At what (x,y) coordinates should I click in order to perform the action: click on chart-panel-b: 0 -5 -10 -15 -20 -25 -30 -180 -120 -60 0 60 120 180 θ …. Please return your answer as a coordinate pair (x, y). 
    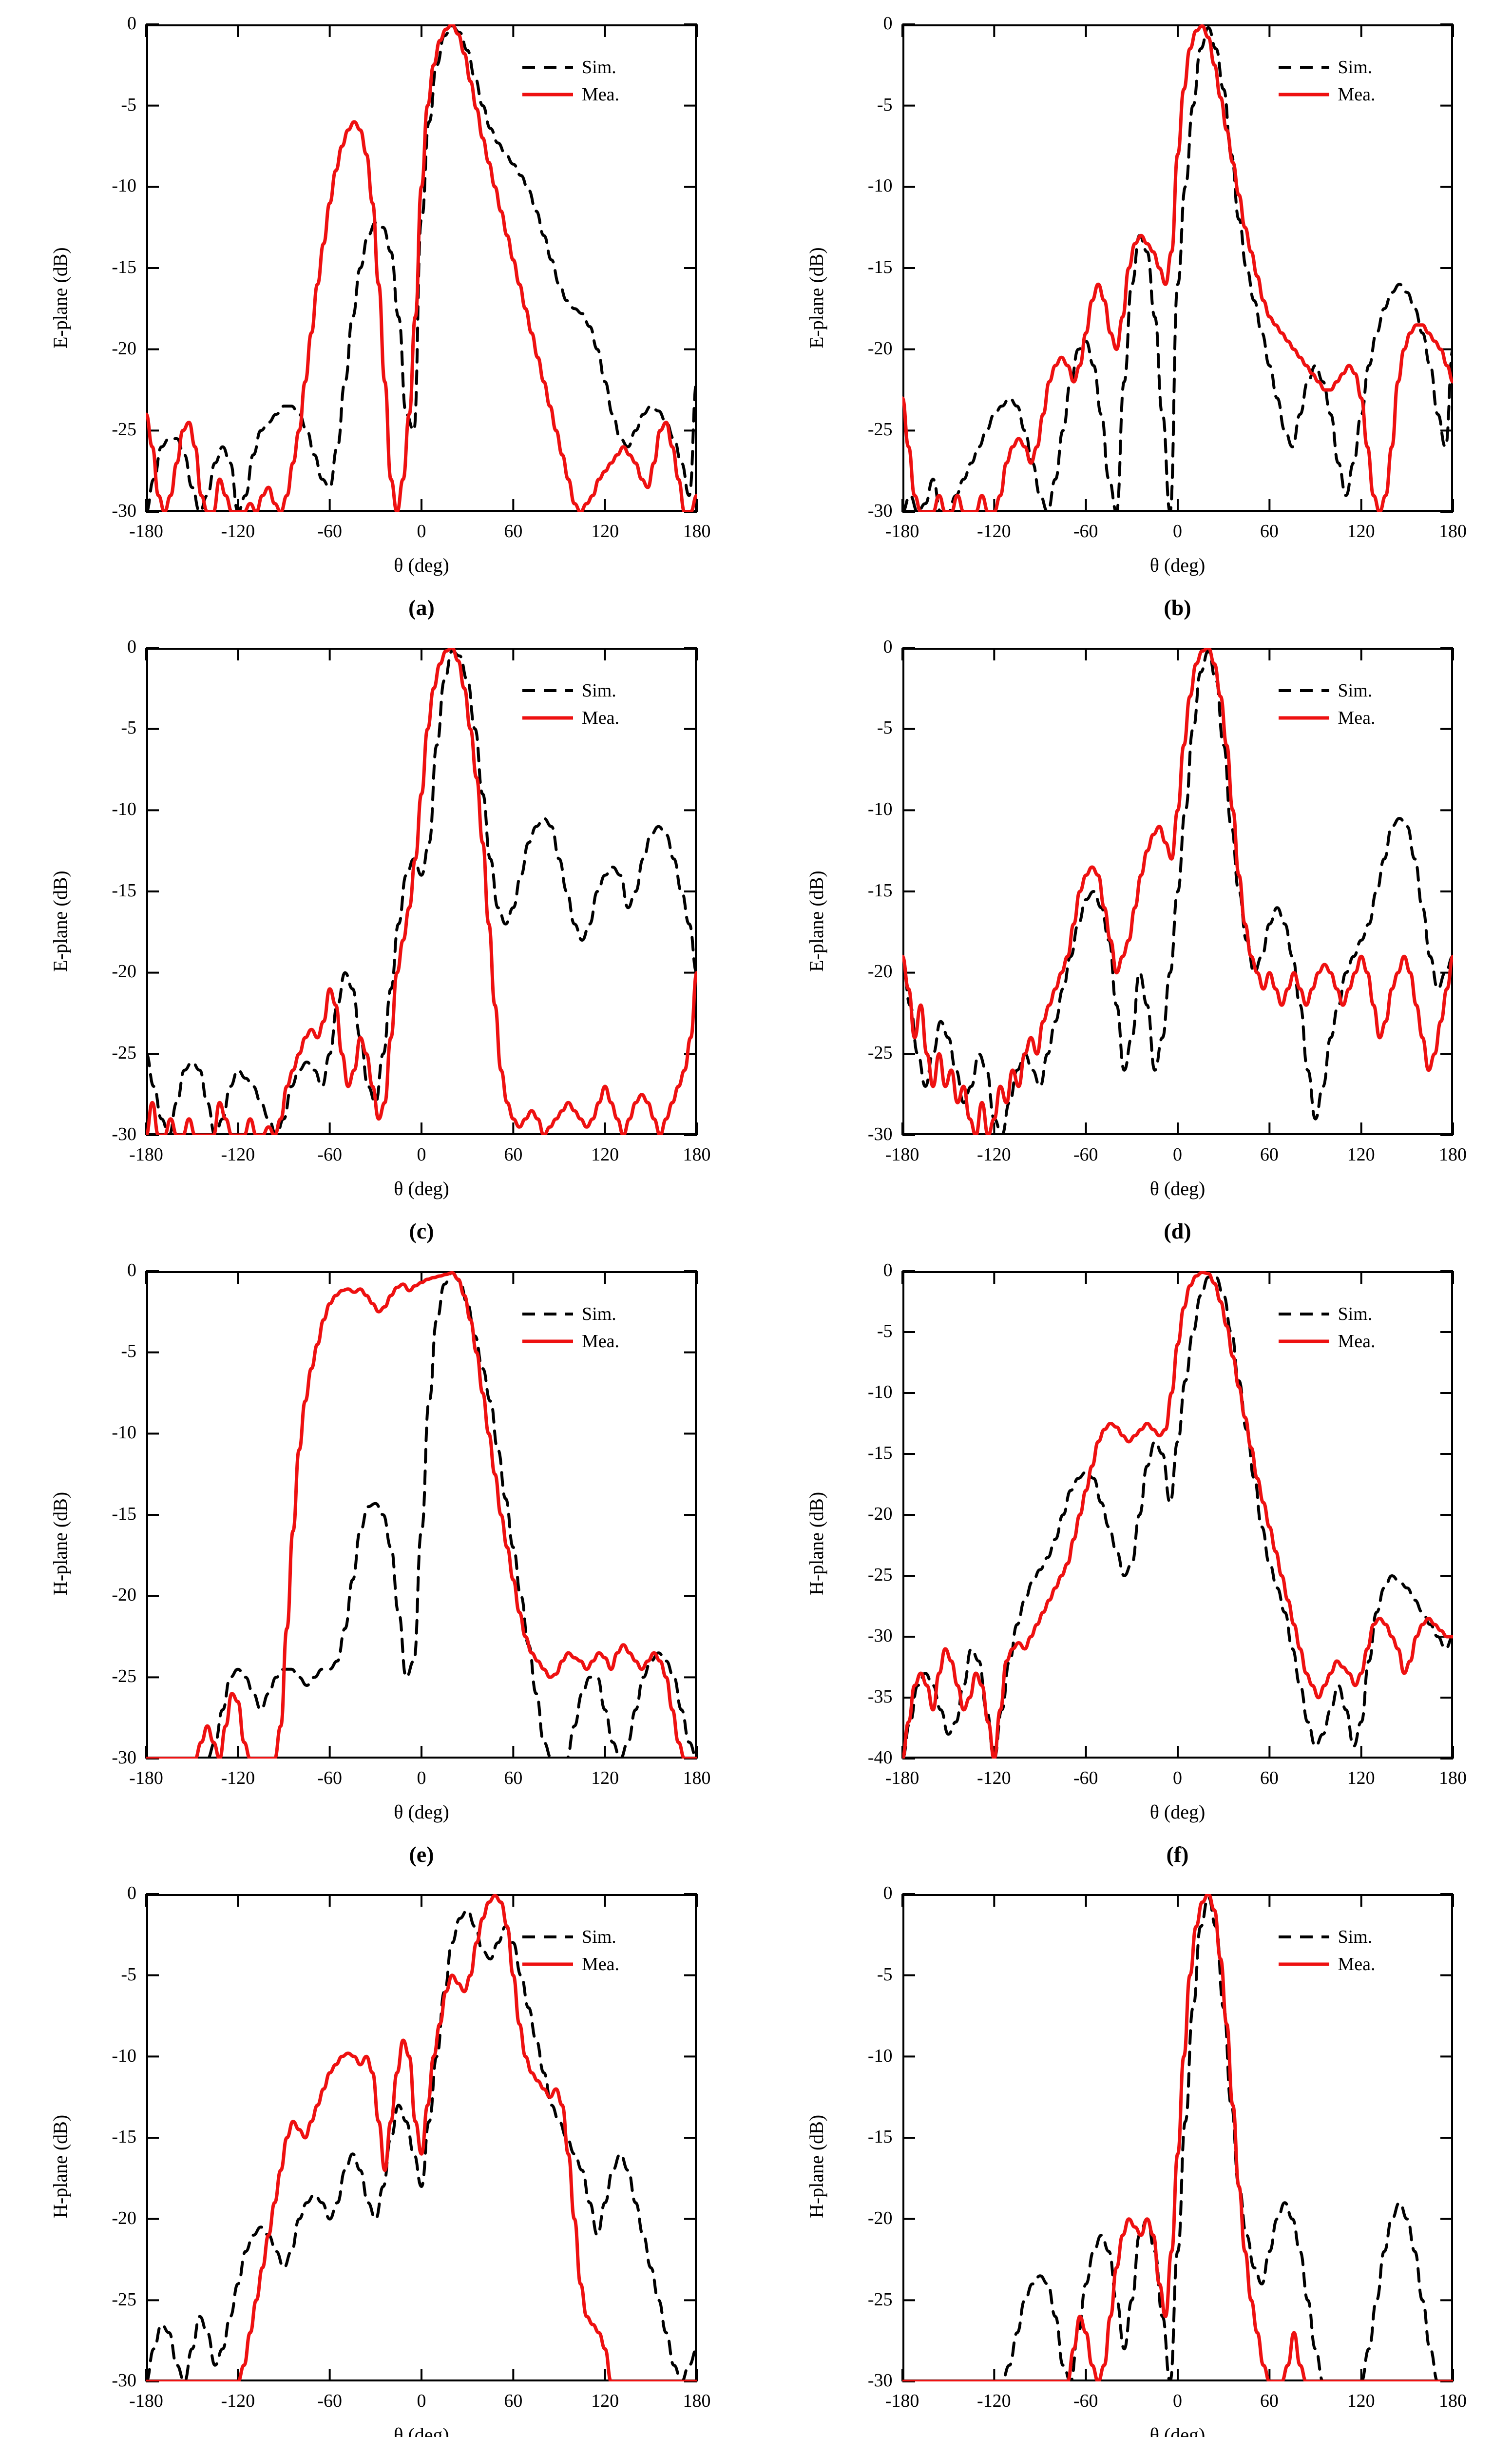
    Looking at the image, I should click on (1134, 311).